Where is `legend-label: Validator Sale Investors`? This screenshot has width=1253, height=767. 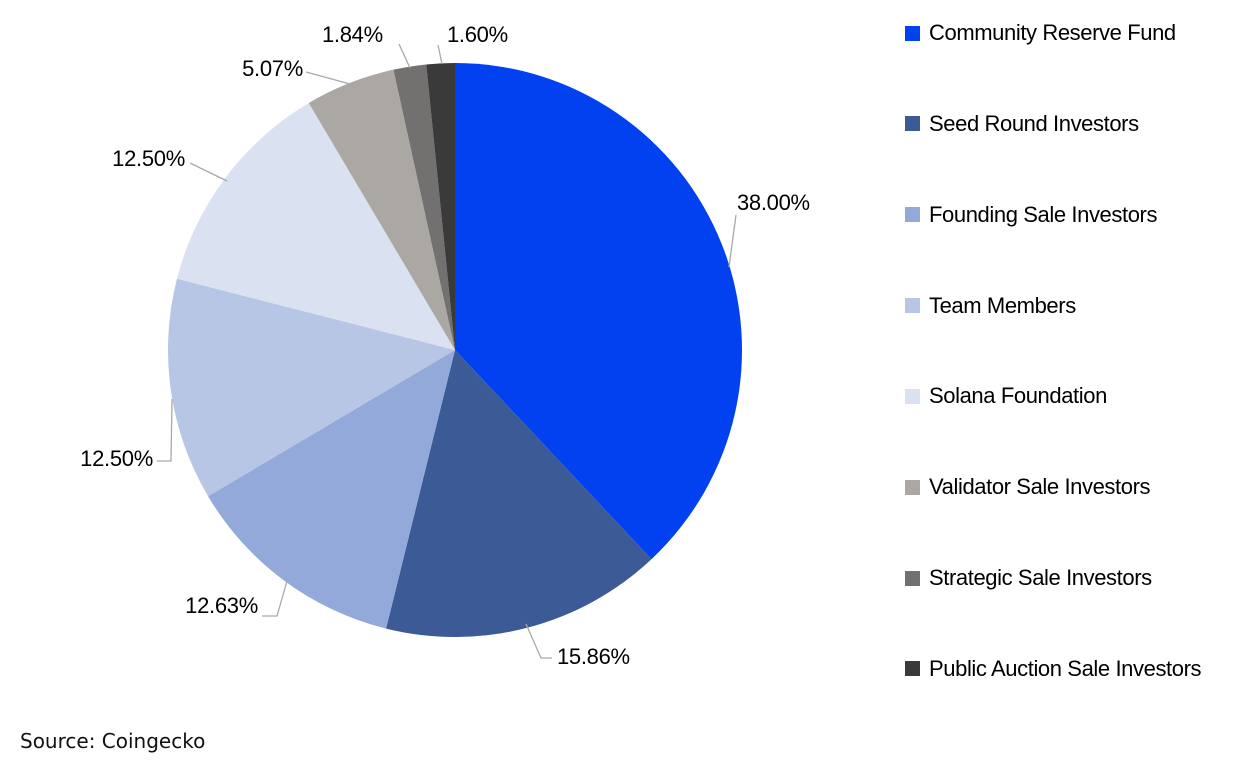
legend-label: Validator Sale Investors is located at coordinates (1040, 487).